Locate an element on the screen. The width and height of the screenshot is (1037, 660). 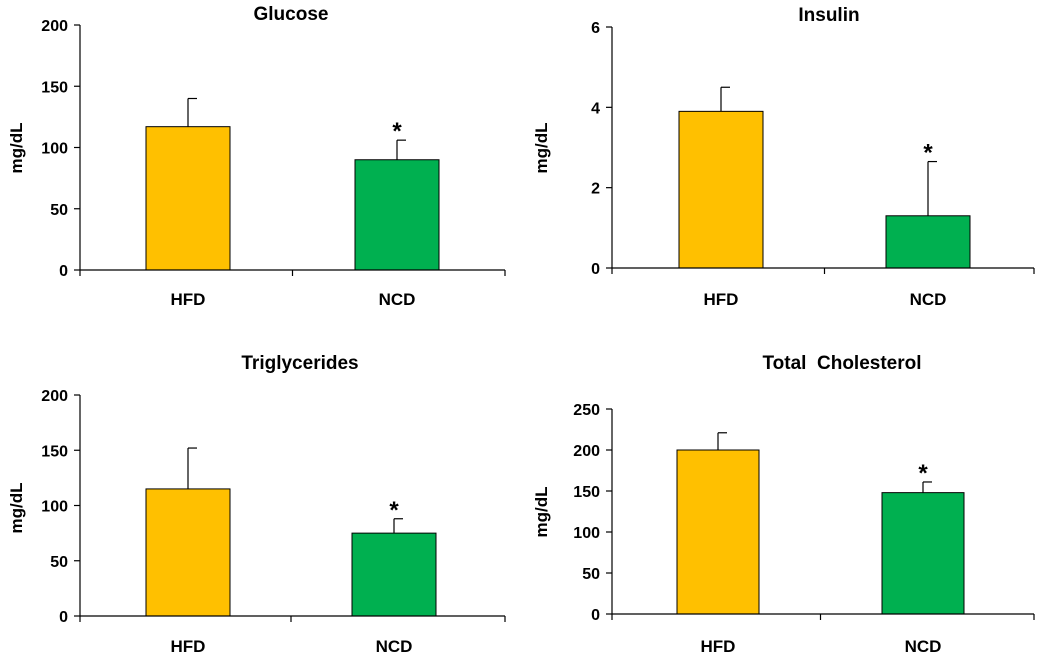
chart-title: Triglycerides is located at coordinates (299, 363).